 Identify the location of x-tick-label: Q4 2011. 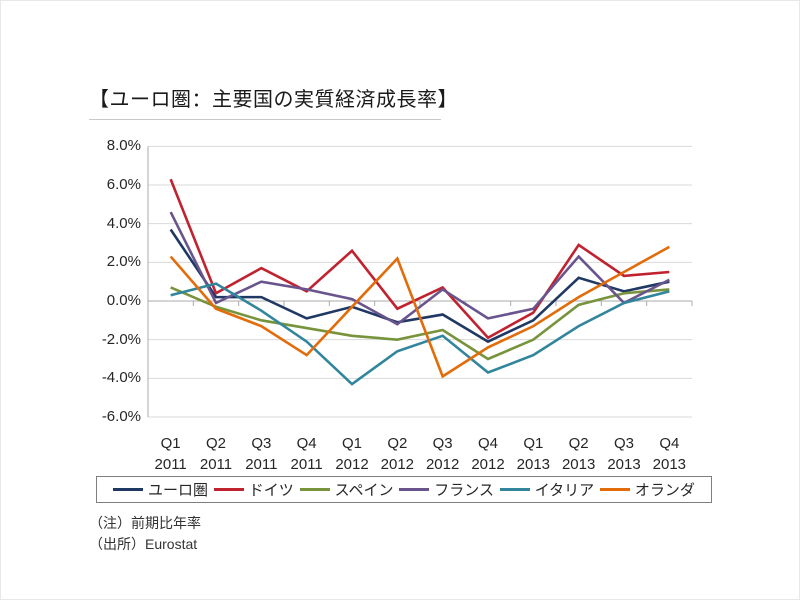
(307, 454).